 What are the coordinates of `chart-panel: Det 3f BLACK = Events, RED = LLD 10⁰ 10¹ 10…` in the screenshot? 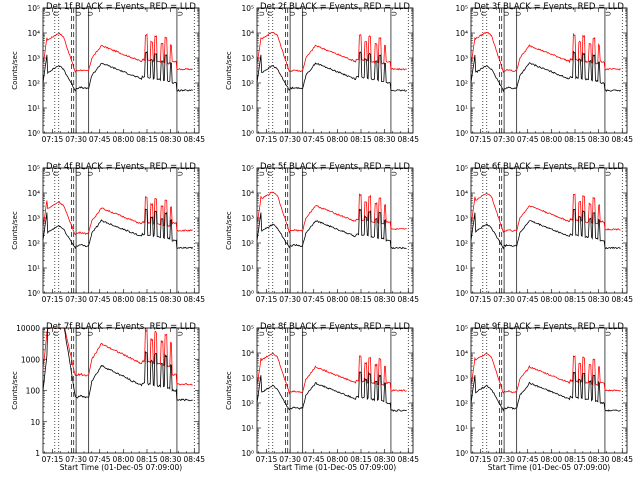 It's located at (544, 73).